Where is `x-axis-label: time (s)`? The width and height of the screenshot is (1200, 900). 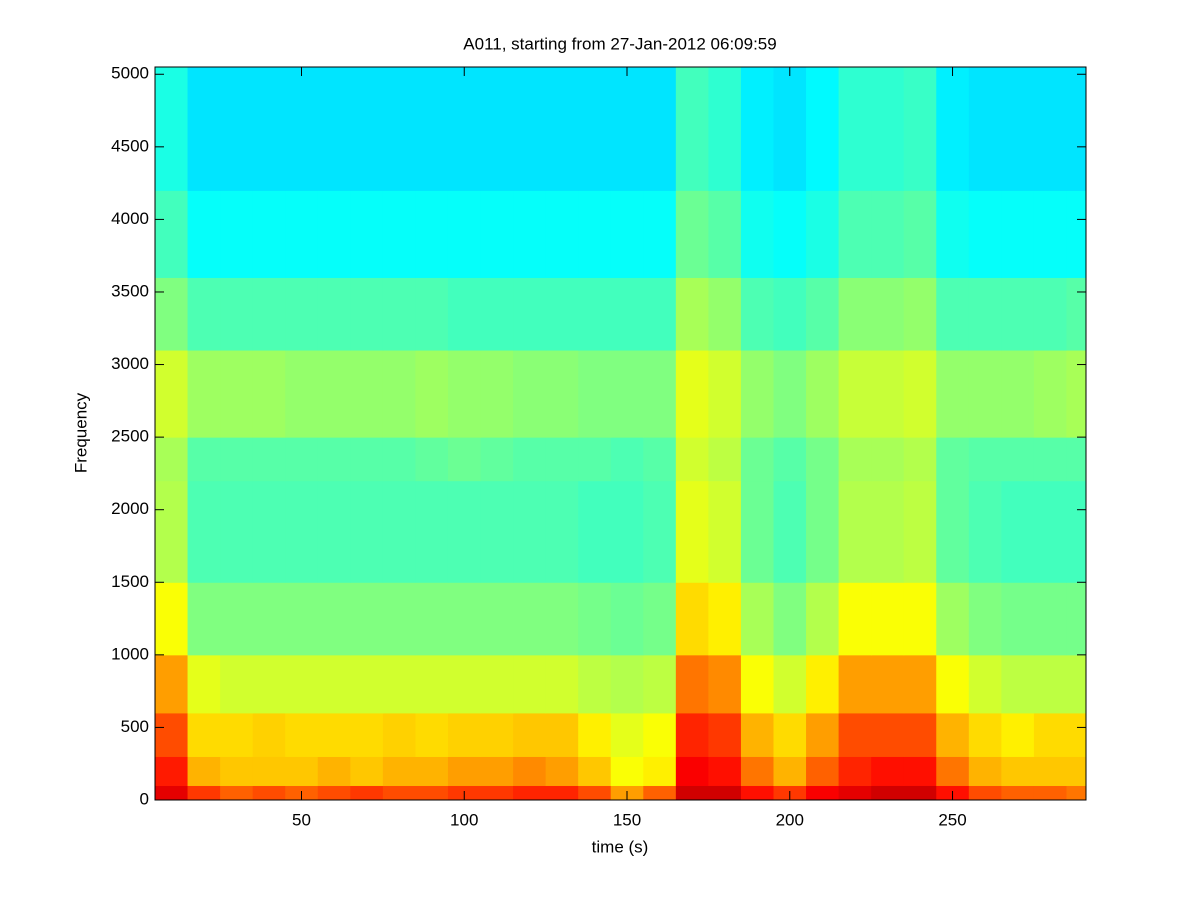
x-axis-label: time (s) is located at coordinates (620, 846).